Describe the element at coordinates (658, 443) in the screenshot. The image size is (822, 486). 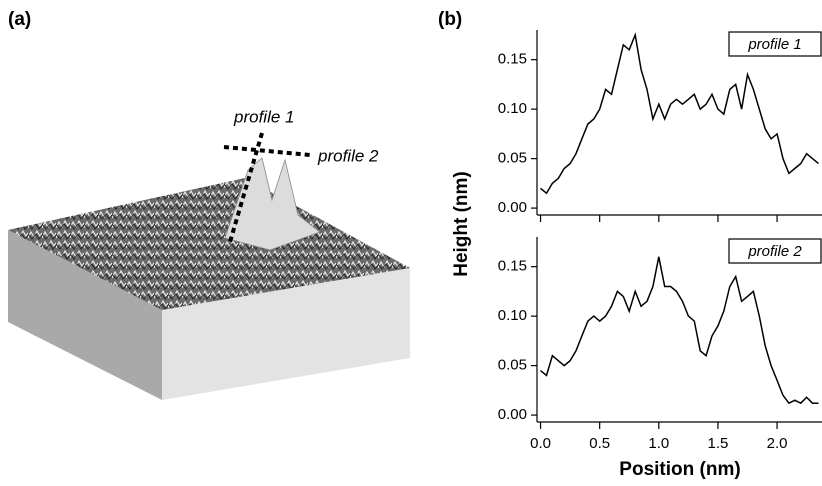
I see `x-tick-label: 1.0` at that location.